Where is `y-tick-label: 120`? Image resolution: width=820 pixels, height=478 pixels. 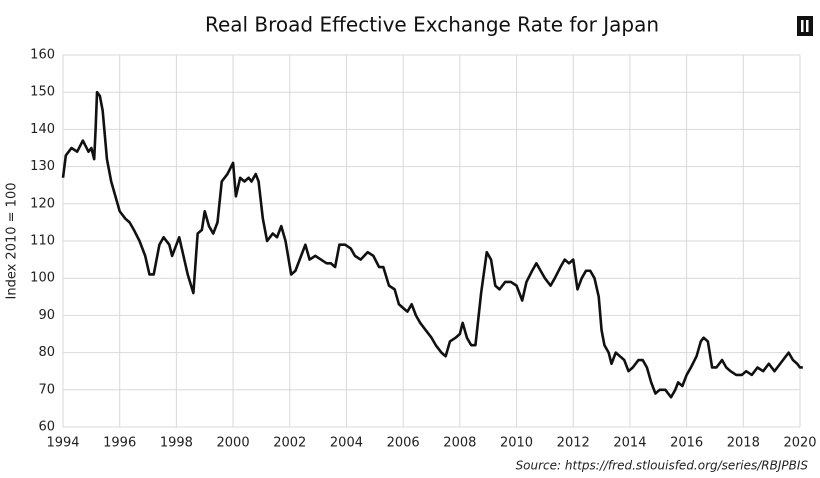
y-tick-label: 120 is located at coordinates (42, 203).